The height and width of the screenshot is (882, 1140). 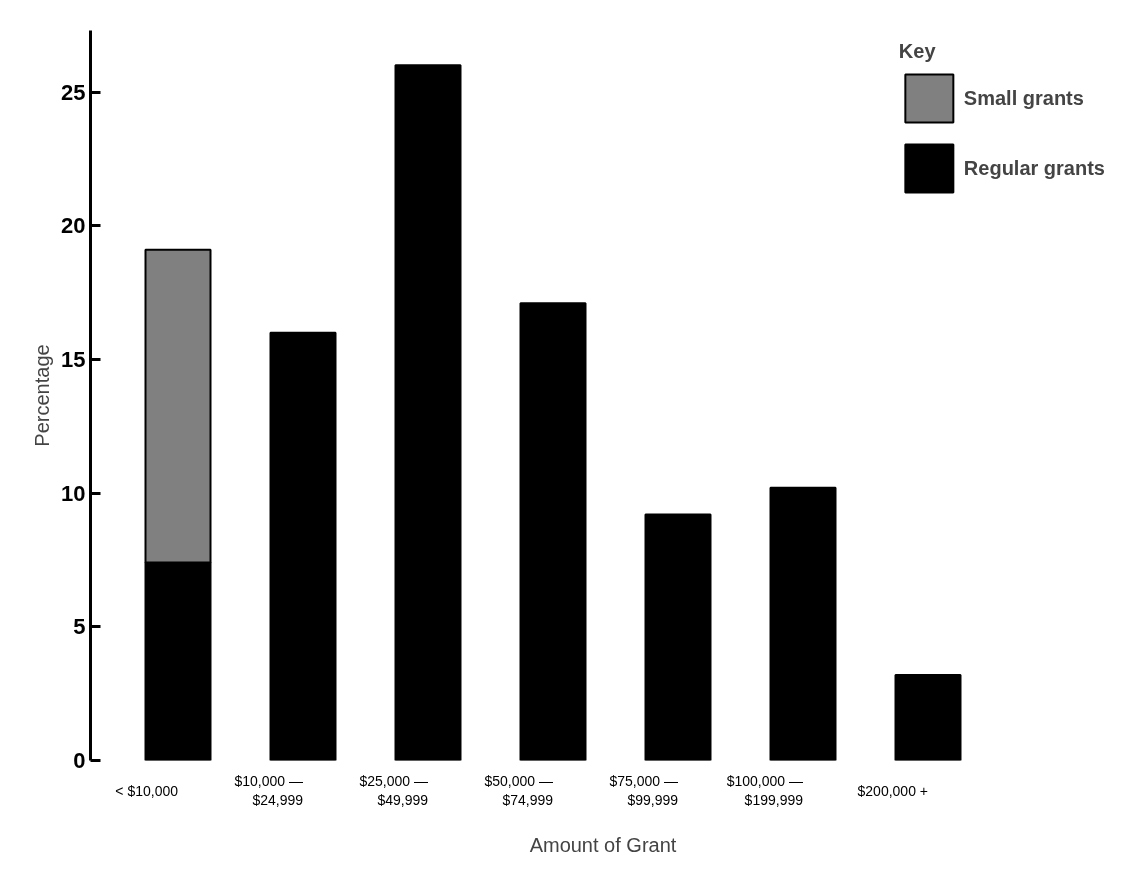 I want to click on x-tick-label: $10,000 — $24,999, so click(x=269, y=790).